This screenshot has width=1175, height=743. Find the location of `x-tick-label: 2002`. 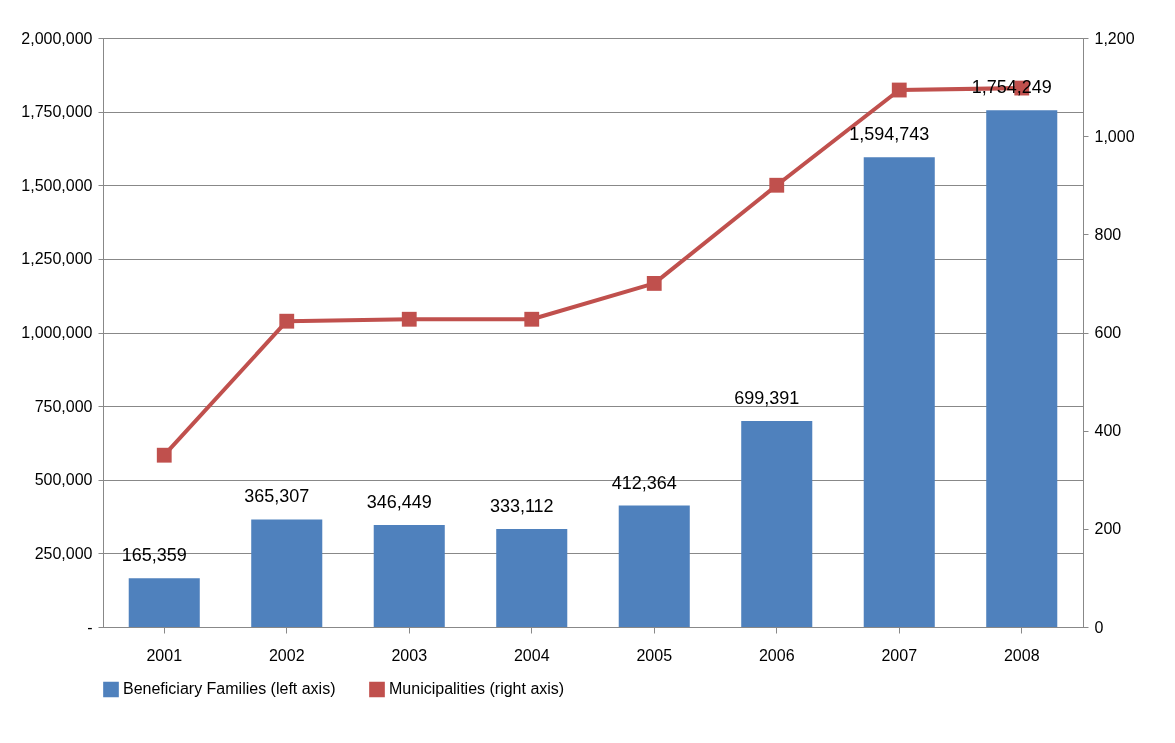

x-tick-label: 2002 is located at coordinates (286, 655).